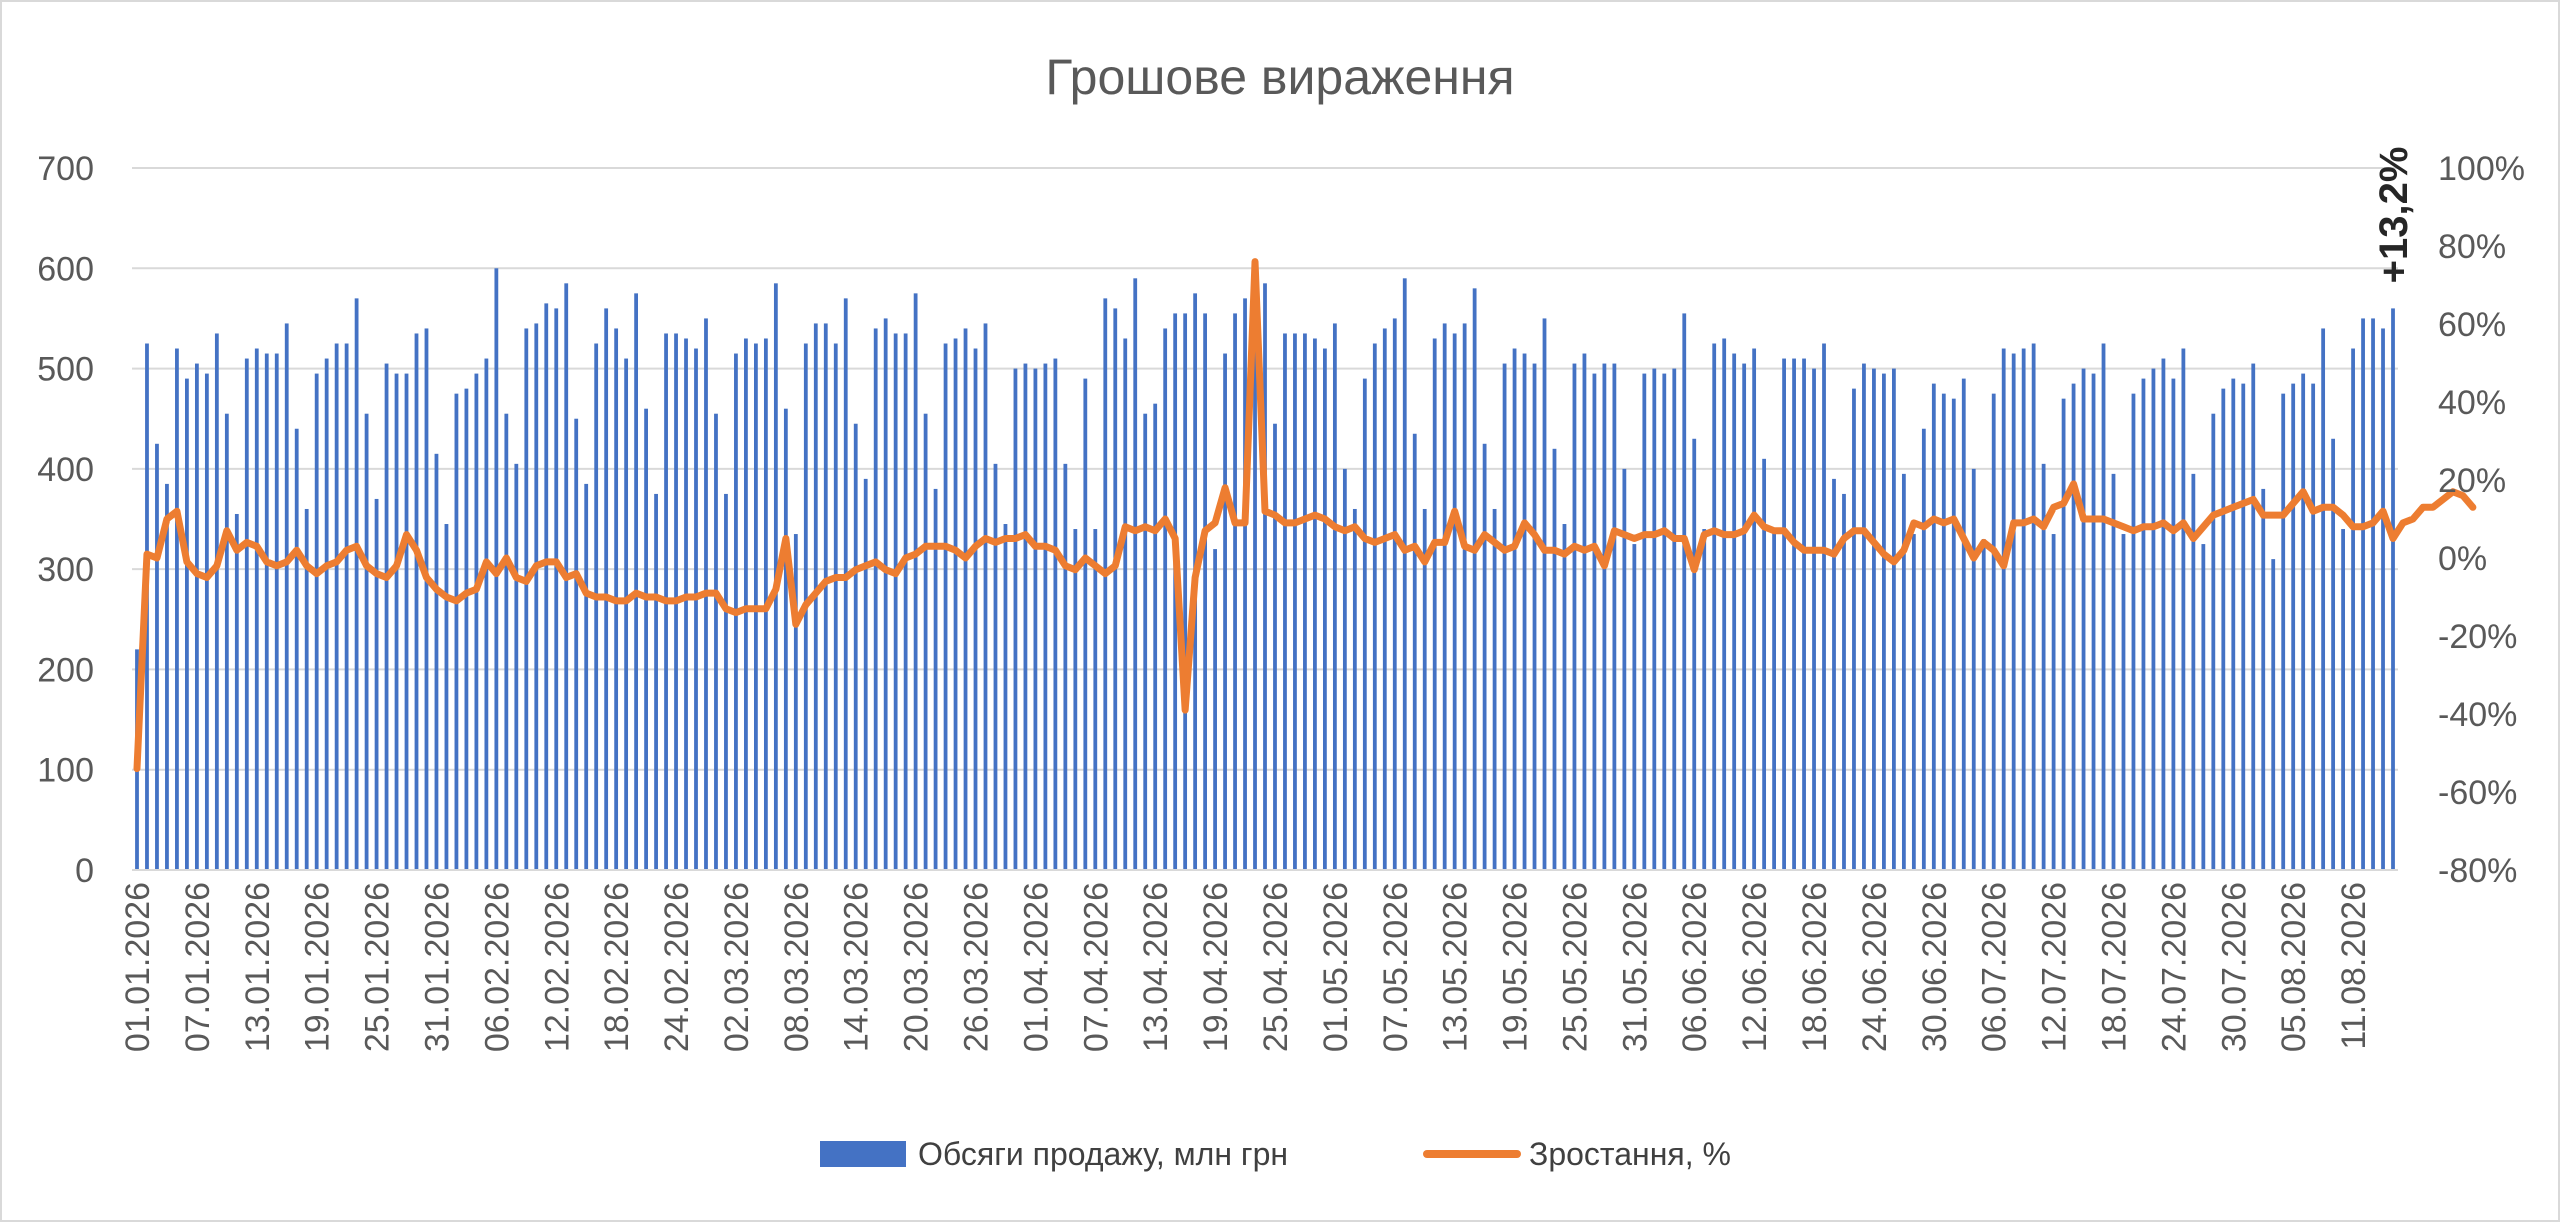 This screenshot has width=2560, height=1222. Describe the element at coordinates (1103, 1154) in the screenshot. I see `legend-label-bars: Обсяги продажу, млн грн` at that location.